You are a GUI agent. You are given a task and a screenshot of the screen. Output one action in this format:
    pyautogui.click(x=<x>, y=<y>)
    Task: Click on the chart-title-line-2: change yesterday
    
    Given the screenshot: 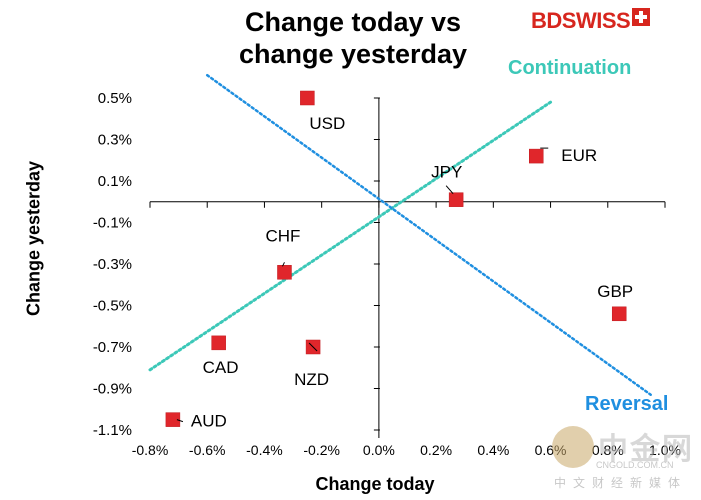 What is the action you would take?
    pyautogui.click(x=353, y=54)
    